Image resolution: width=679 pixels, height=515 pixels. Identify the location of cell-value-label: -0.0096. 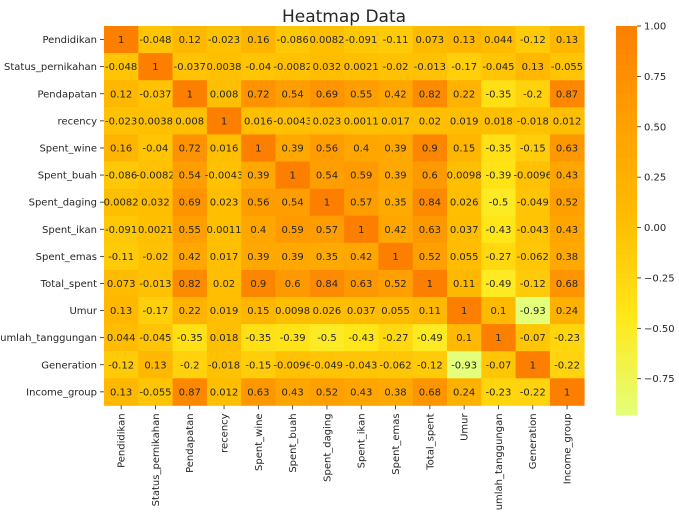
(532, 176).